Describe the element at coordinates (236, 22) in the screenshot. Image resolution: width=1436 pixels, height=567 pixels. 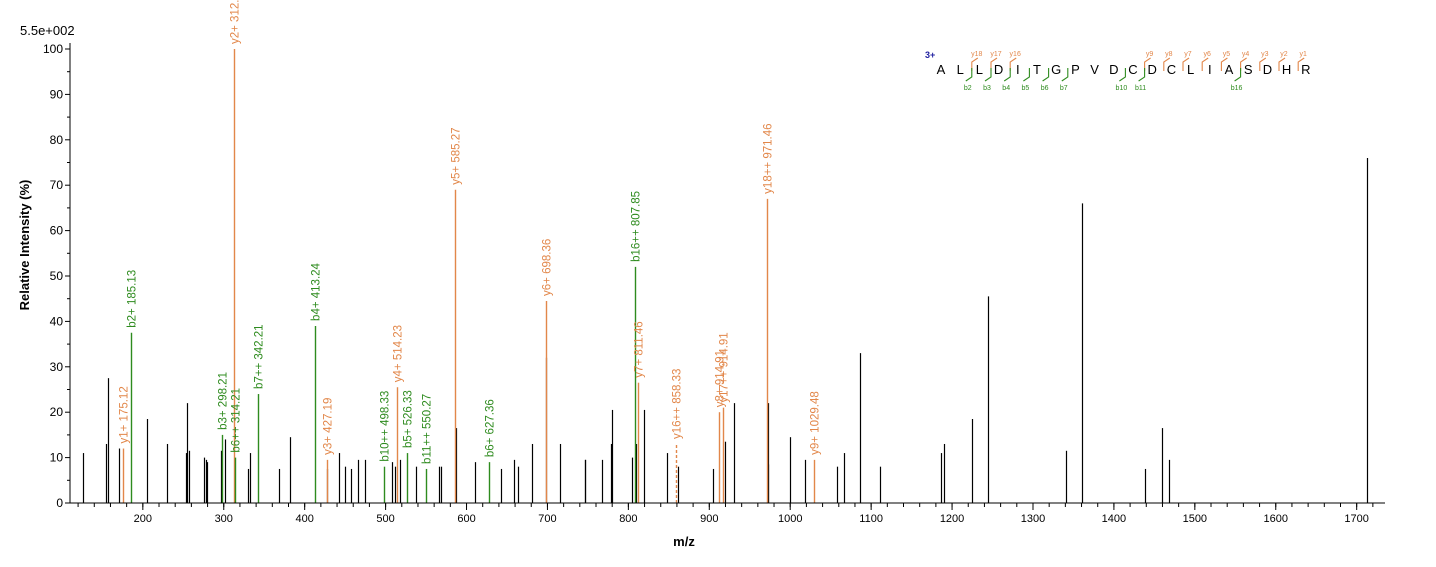
I see `y-ion-label: y2+ 312.18` at that location.